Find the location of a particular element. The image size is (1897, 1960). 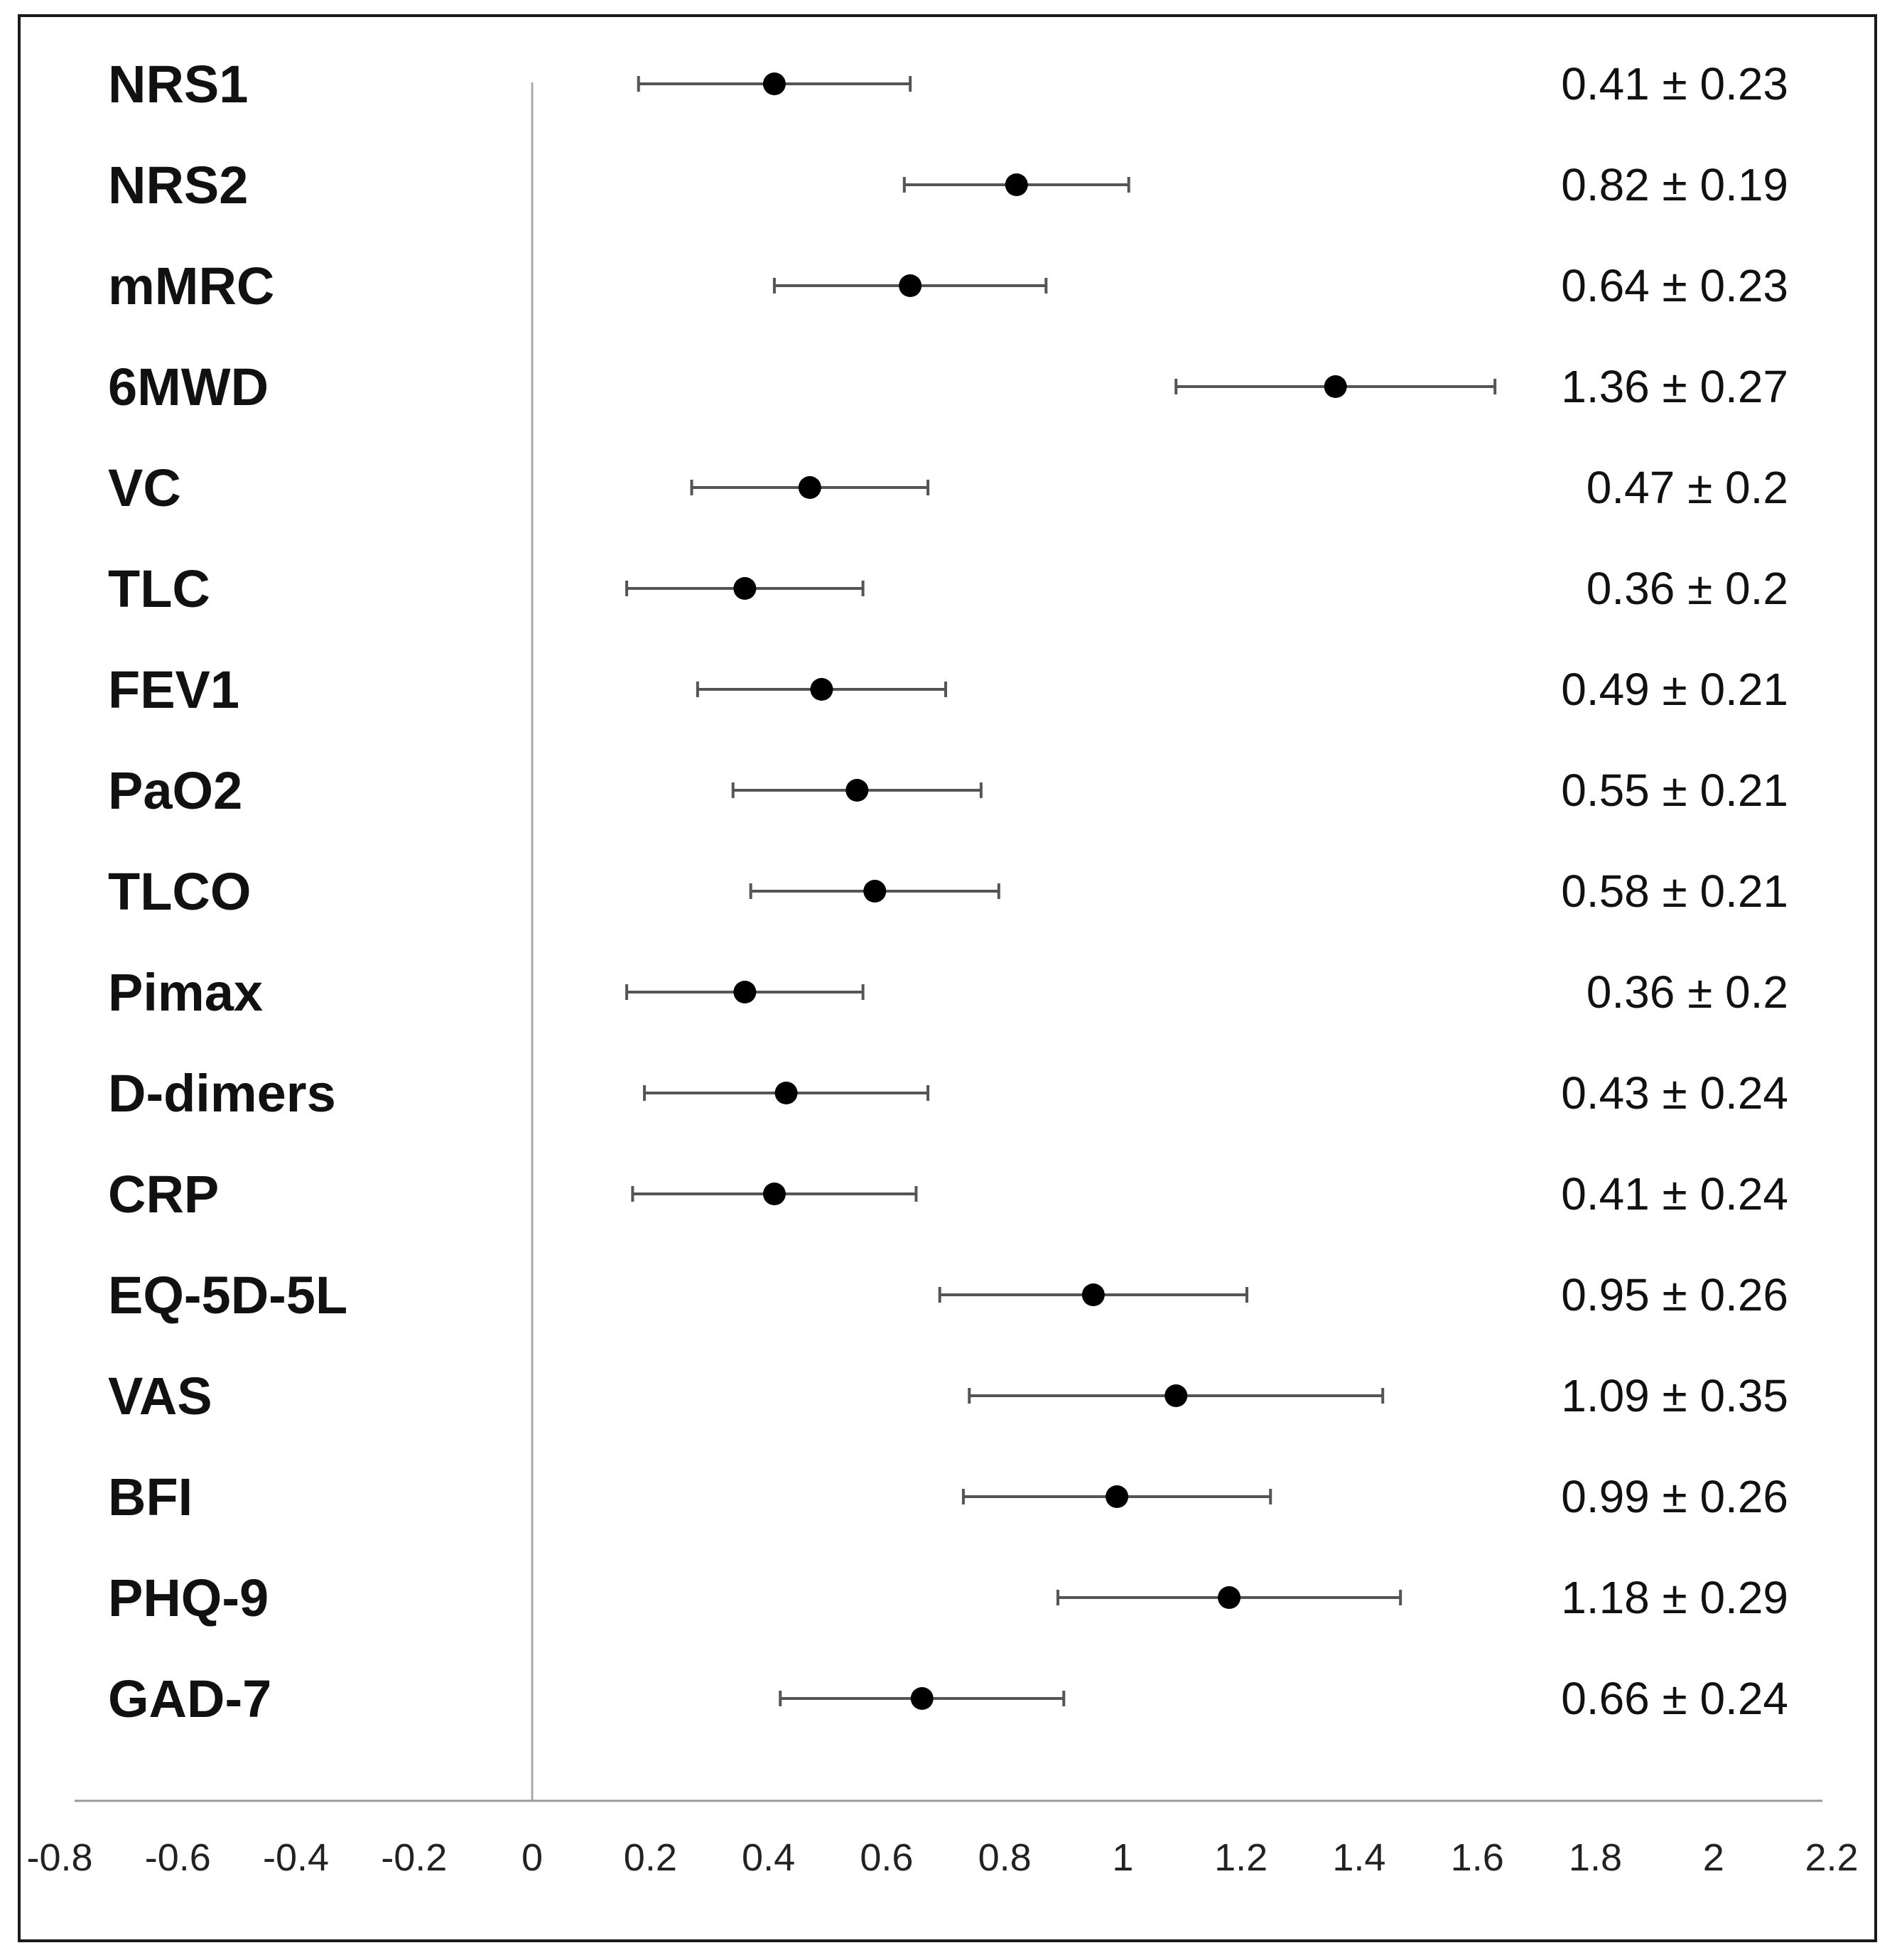

row-label: EQ-5D-5L is located at coordinates (228, 1296).